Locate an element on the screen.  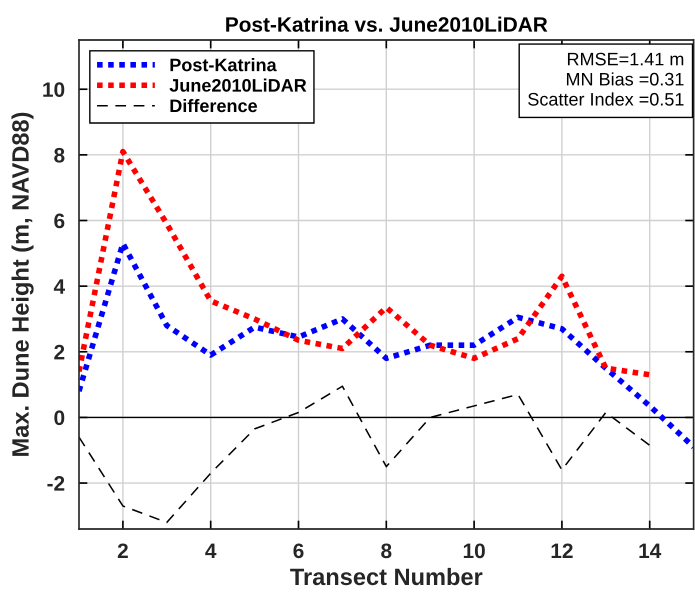
y-tick-label: 2 is located at coordinates (59, 352).